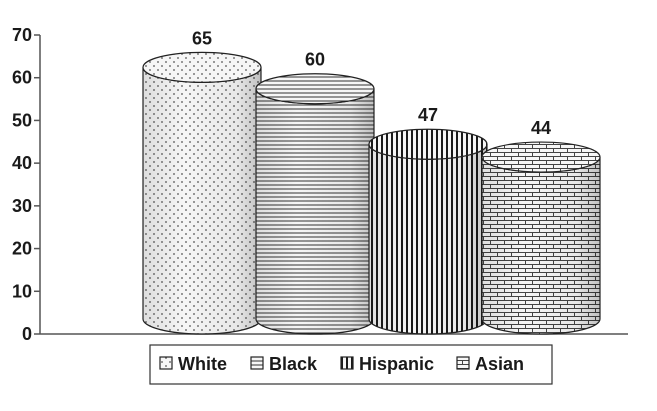 This screenshot has height=411, width=657. I want to click on bar-black, so click(315, 204).